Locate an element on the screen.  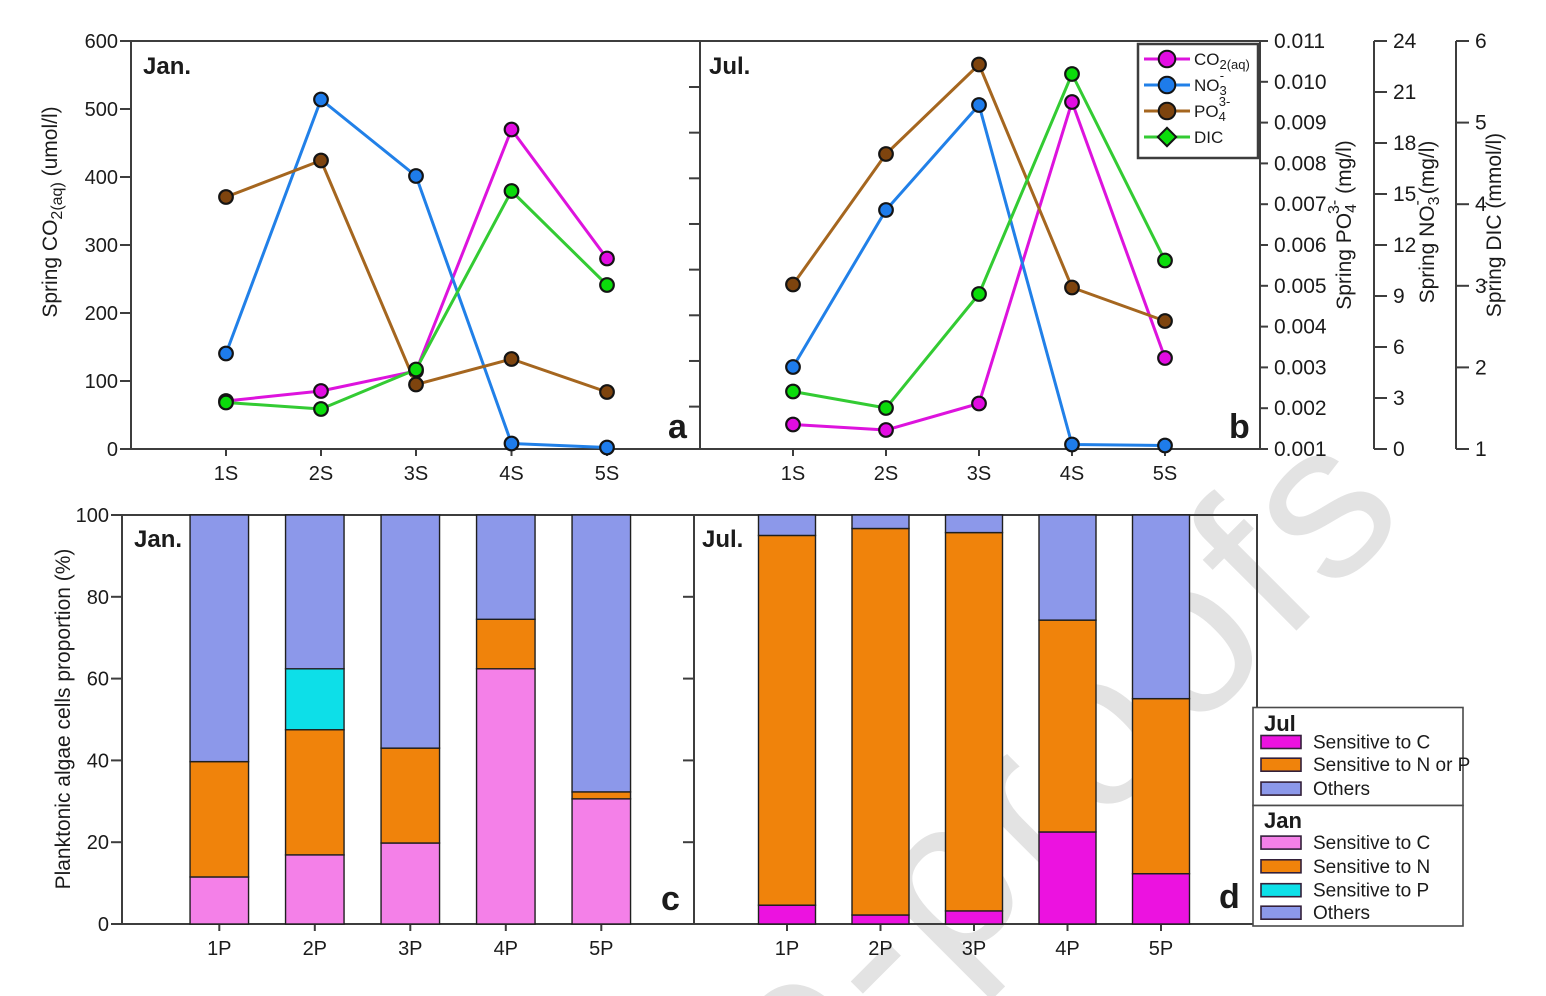
svg-text: 20 is located at coordinates (98, 843).